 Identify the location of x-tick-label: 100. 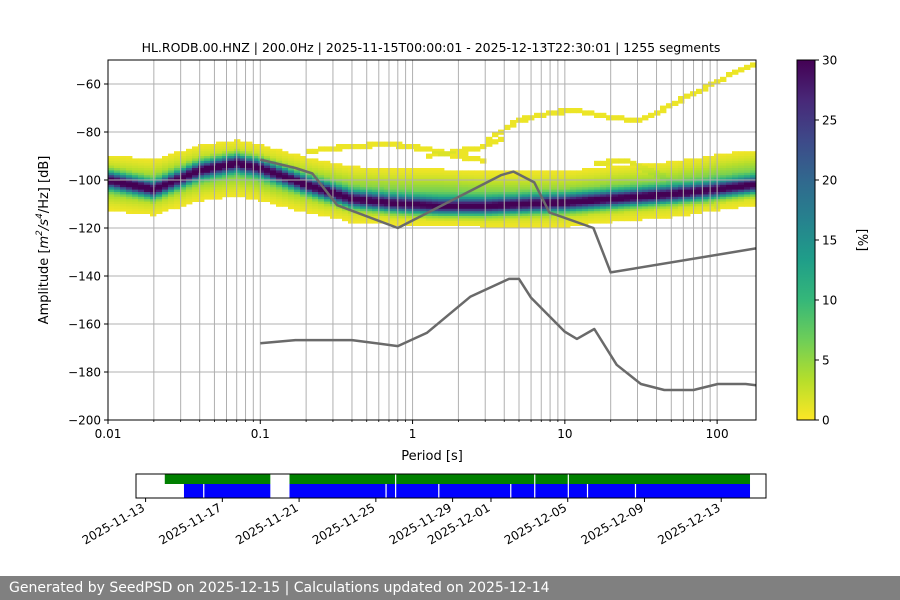
(717, 434).